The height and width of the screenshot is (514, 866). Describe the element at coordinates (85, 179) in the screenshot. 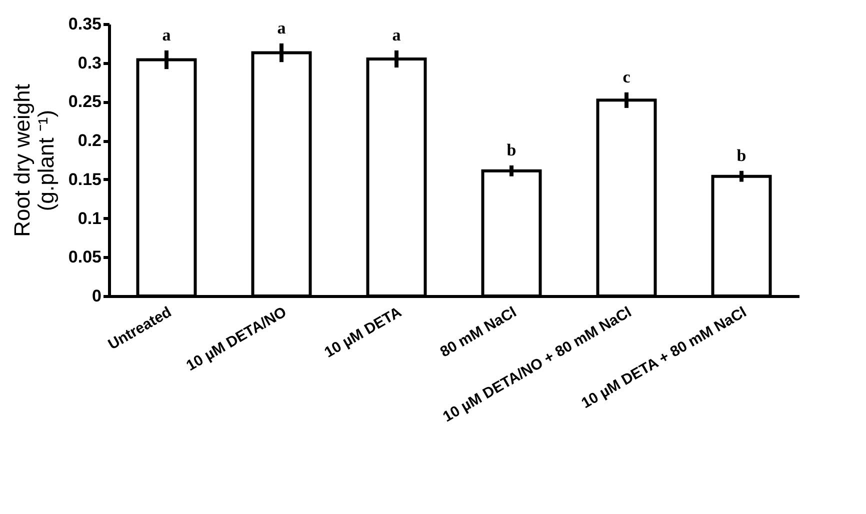

I see `y-tick-label: 0.15` at that location.